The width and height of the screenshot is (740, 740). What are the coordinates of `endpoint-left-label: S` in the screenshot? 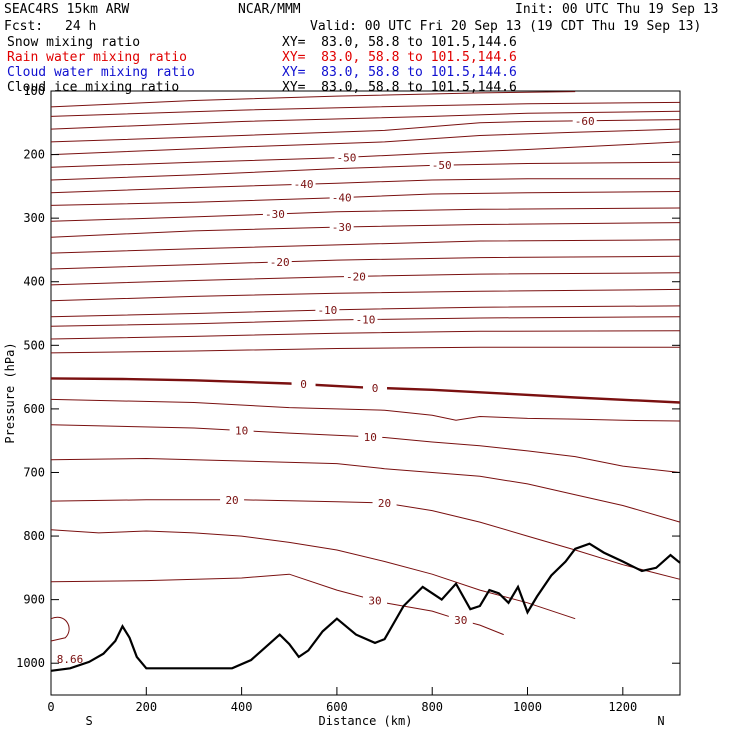 It's located at (89, 721).